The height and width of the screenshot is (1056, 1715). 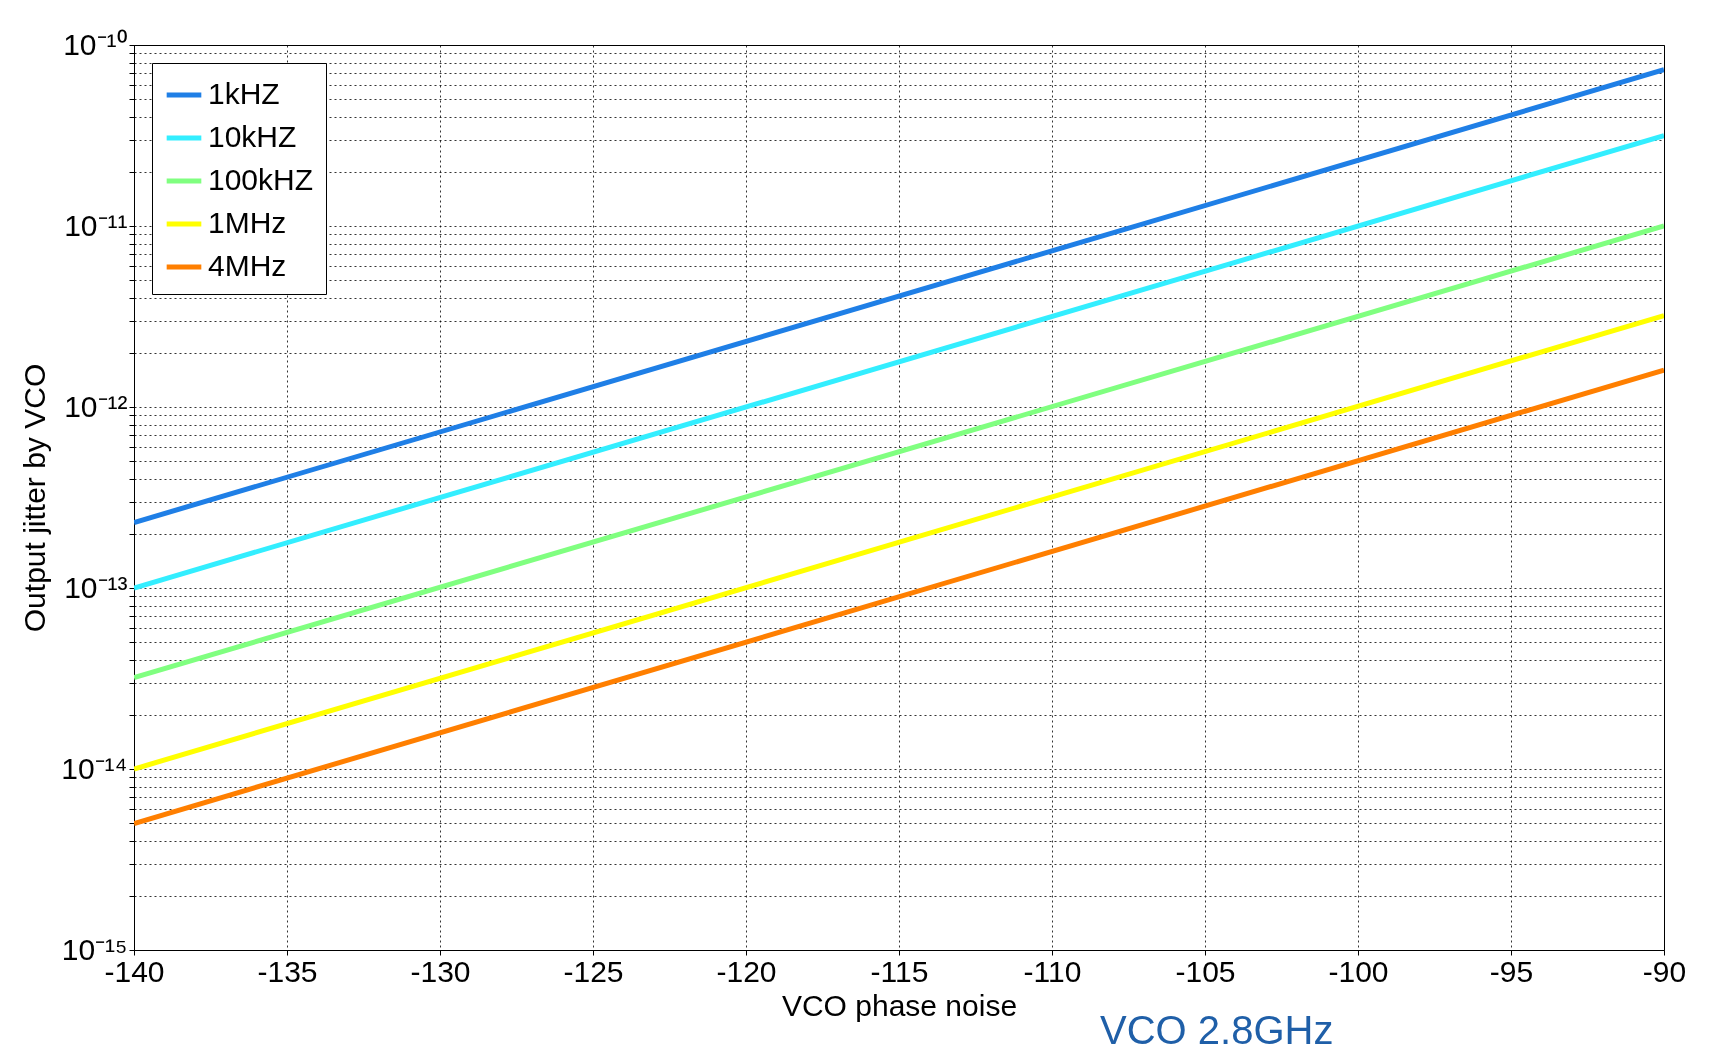 What do you see at coordinates (261, 179) in the screenshot?
I see `legend-label: 100kHZ` at bounding box center [261, 179].